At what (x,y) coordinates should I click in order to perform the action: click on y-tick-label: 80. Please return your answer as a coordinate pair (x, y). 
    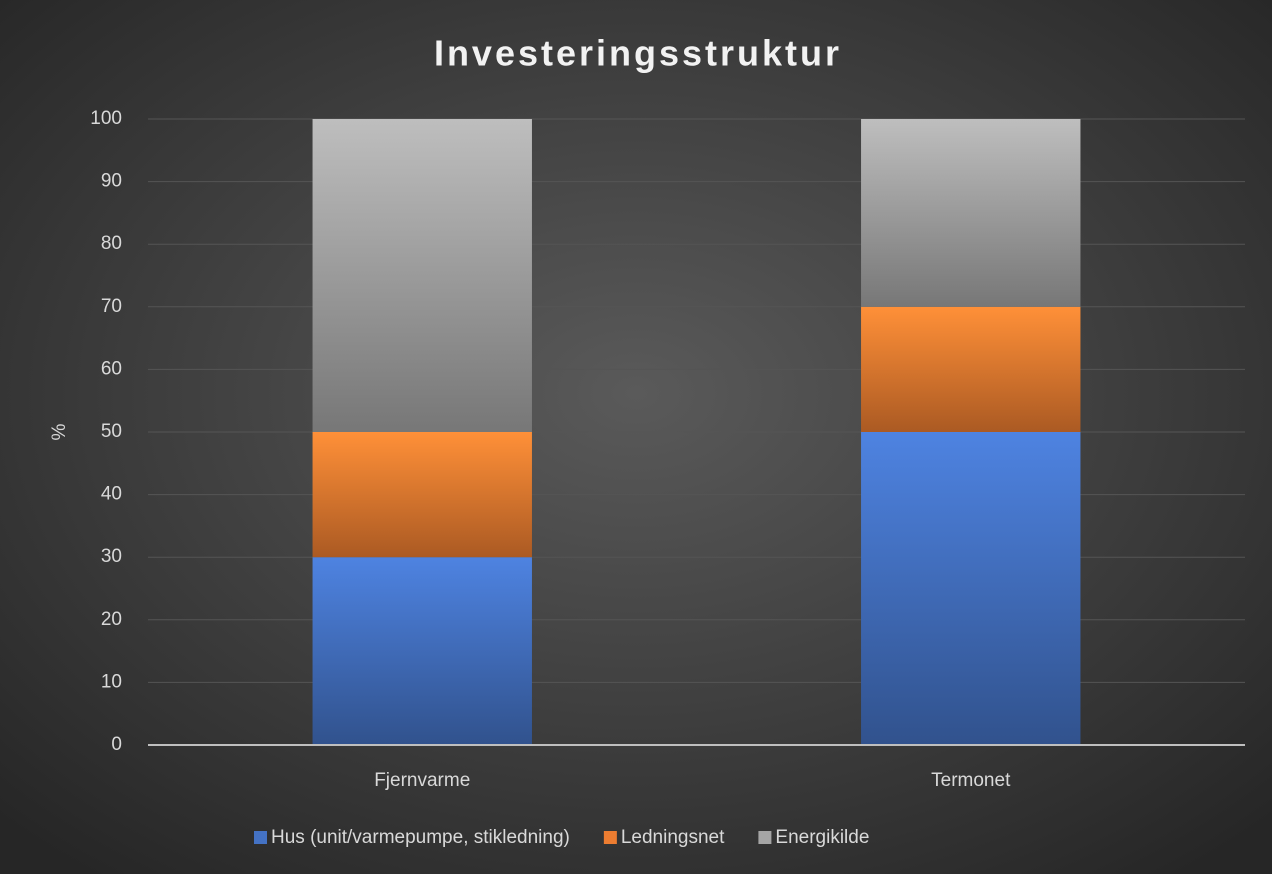
    Looking at the image, I should click on (111, 243).